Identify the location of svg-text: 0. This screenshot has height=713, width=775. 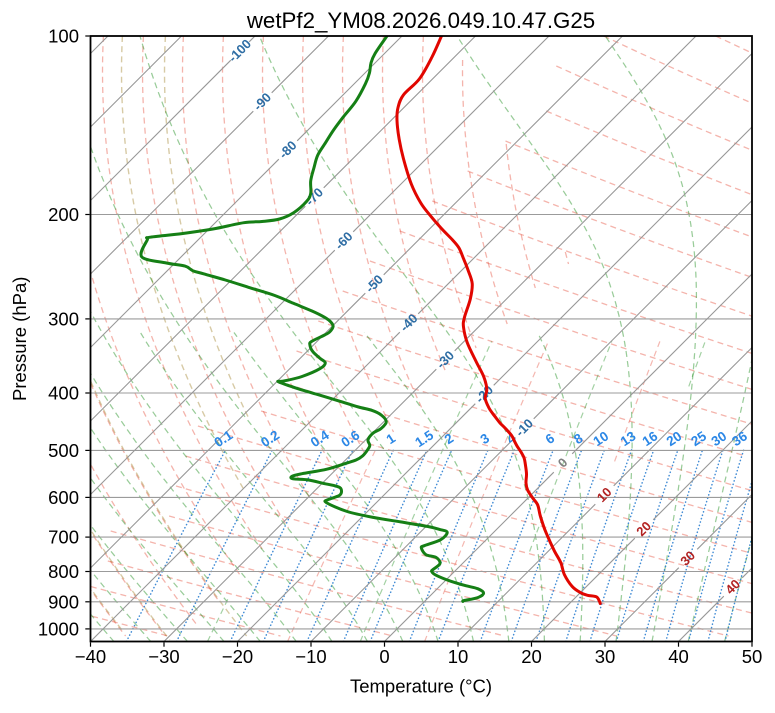
(384, 656).